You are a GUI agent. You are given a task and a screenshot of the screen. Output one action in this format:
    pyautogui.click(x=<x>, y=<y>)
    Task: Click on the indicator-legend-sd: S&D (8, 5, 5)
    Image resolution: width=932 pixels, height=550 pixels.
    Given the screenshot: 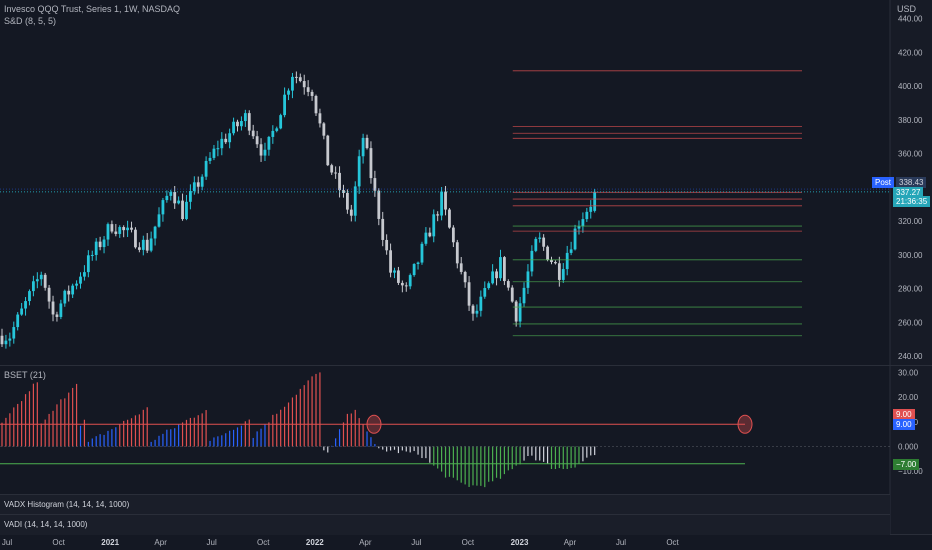 What is the action you would take?
    pyautogui.click(x=30, y=21)
    